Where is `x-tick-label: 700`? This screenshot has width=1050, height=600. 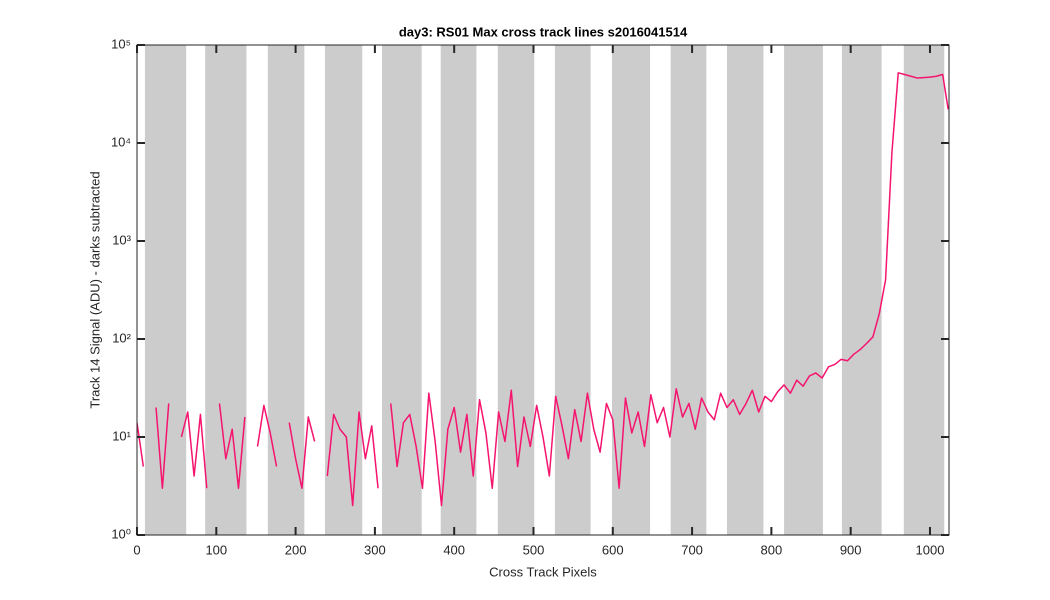 x-tick-label: 700 is located at coordinates (692, 549).